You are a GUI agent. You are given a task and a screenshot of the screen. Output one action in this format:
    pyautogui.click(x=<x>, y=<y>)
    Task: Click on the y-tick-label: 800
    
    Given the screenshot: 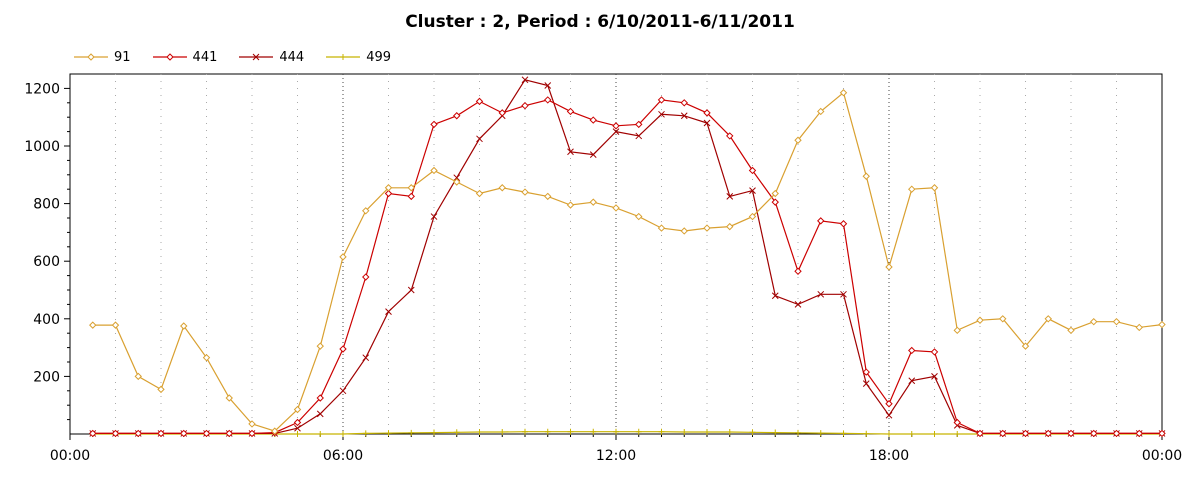 What is the action you would take?
    pyautogui.click(x=46, y=205)
    